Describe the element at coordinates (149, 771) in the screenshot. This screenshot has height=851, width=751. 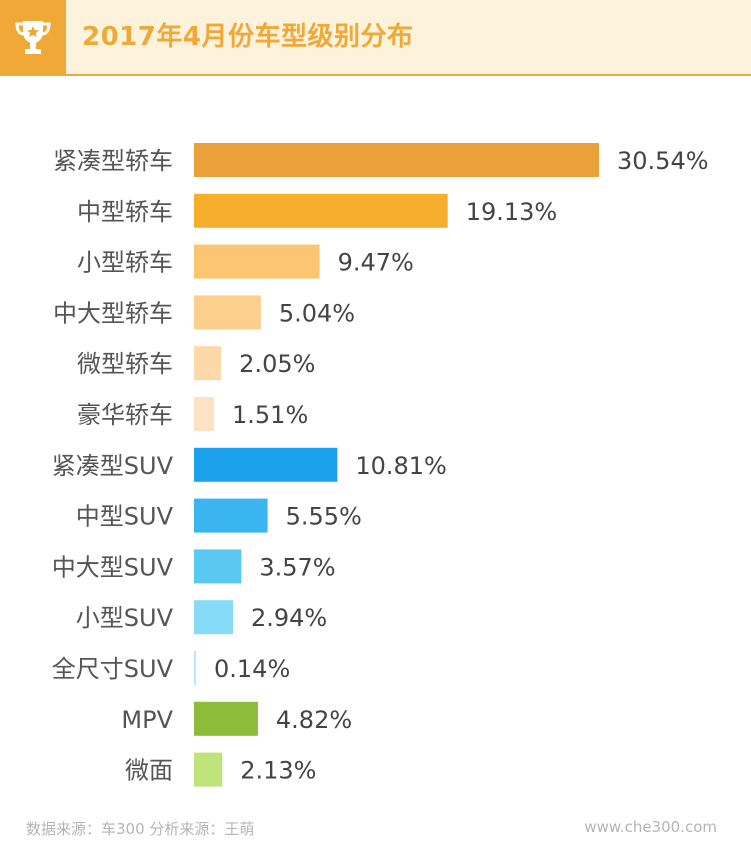
I see `category-label: 微面` at that location.